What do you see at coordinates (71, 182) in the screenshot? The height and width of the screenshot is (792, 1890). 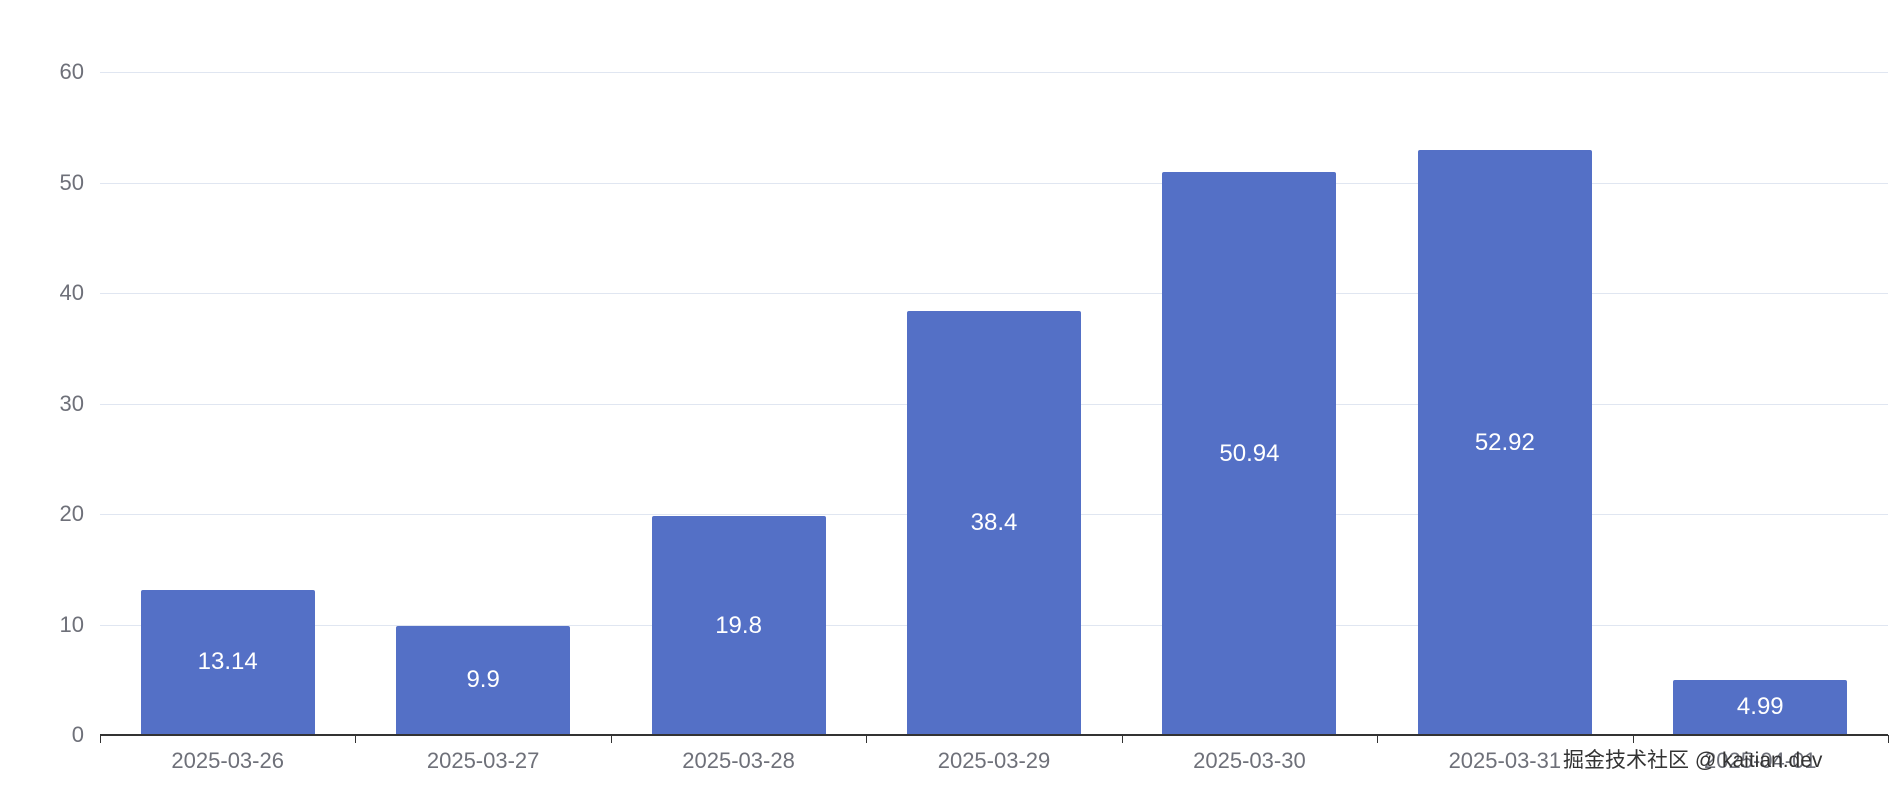 I see `y-axis-tick-label: 50` at bounding box center [71, 182].